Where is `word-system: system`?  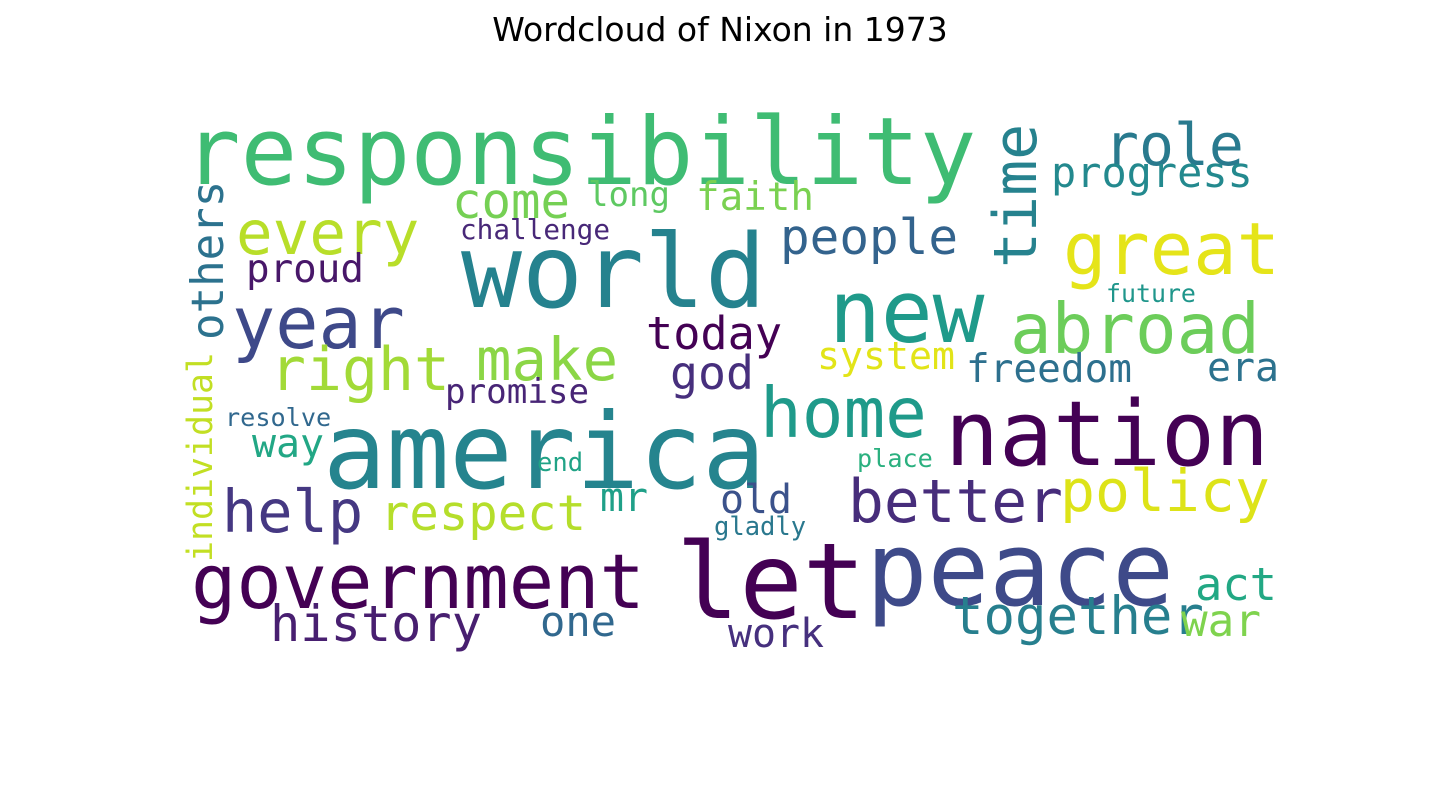 word-system: system is located at coordinates (886, 356).